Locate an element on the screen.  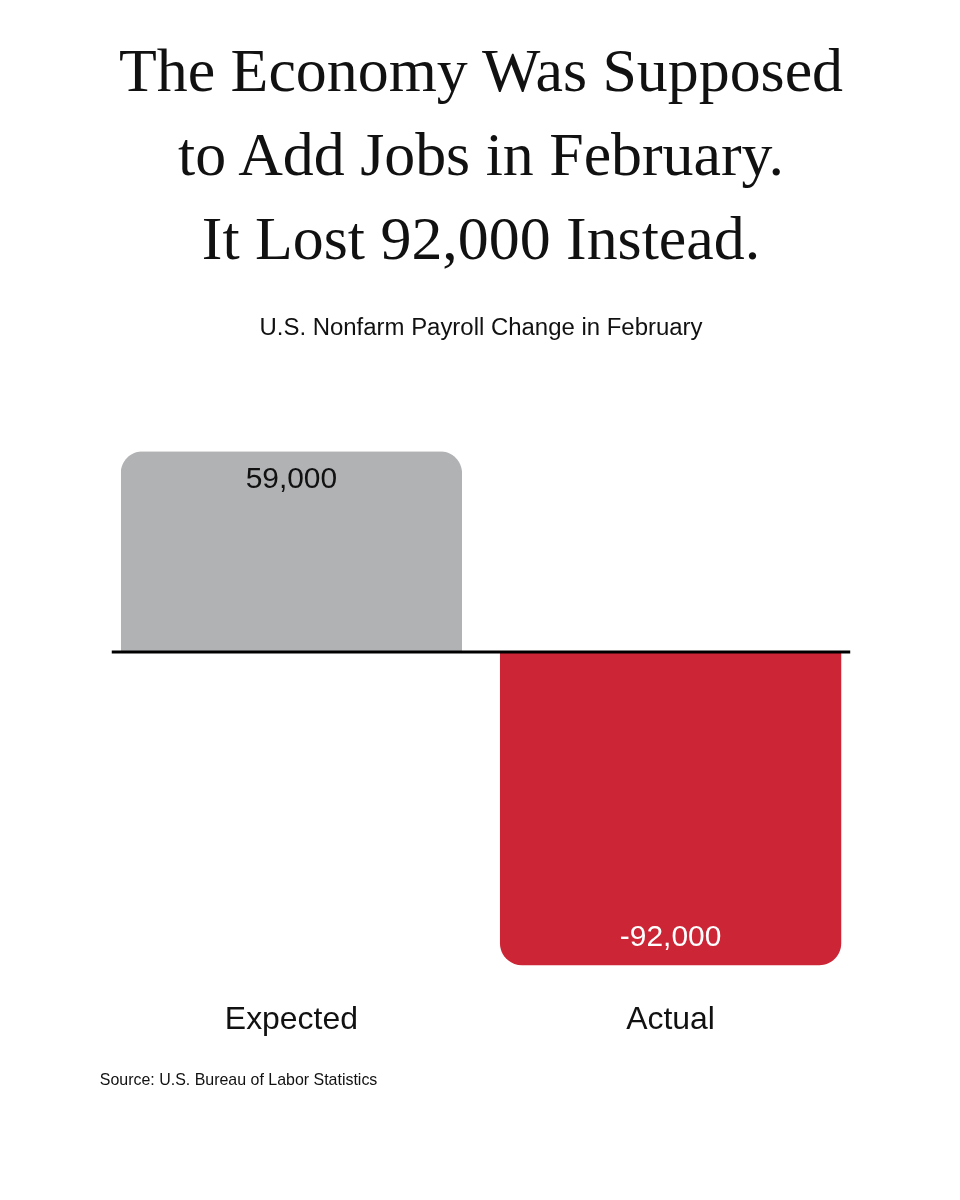
chart-subtitle: U.S. Nonfarm Payroll Change in February is located at coordinates (481, 327).